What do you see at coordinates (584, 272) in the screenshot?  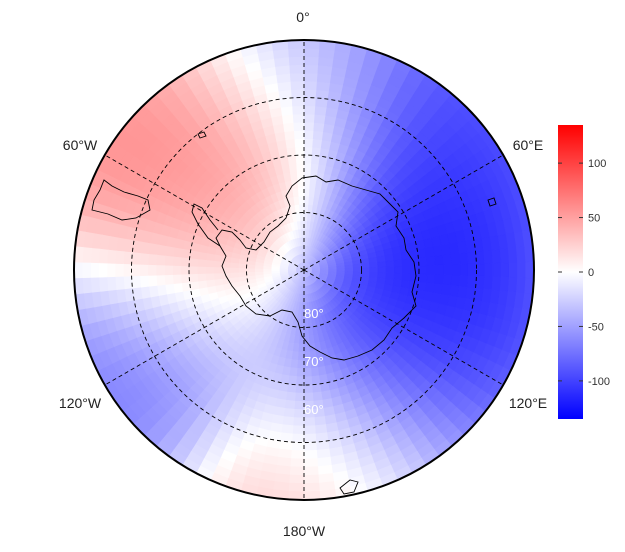 I see `colorbar: 100 50 0 -50 -100` at bounding box center [584, 272].